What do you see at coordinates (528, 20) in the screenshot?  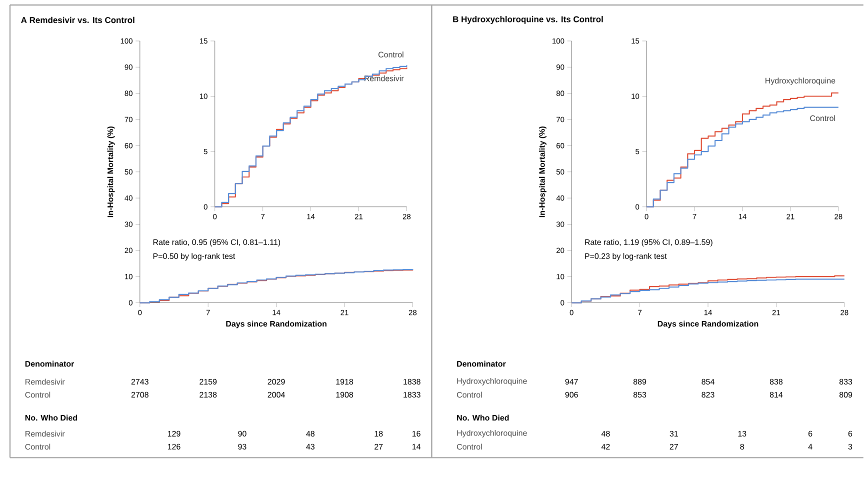 I see `chart-title: B Hydroxychloroquine vs. Its Control` at bounding box center [528, 20].